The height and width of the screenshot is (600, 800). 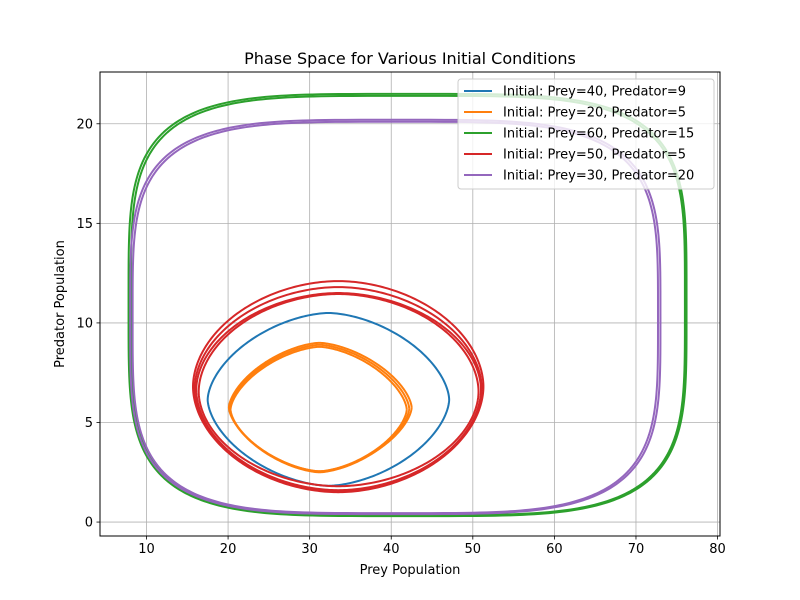 I want to click on x-tick-label: 40, so click(x=391, y=549).